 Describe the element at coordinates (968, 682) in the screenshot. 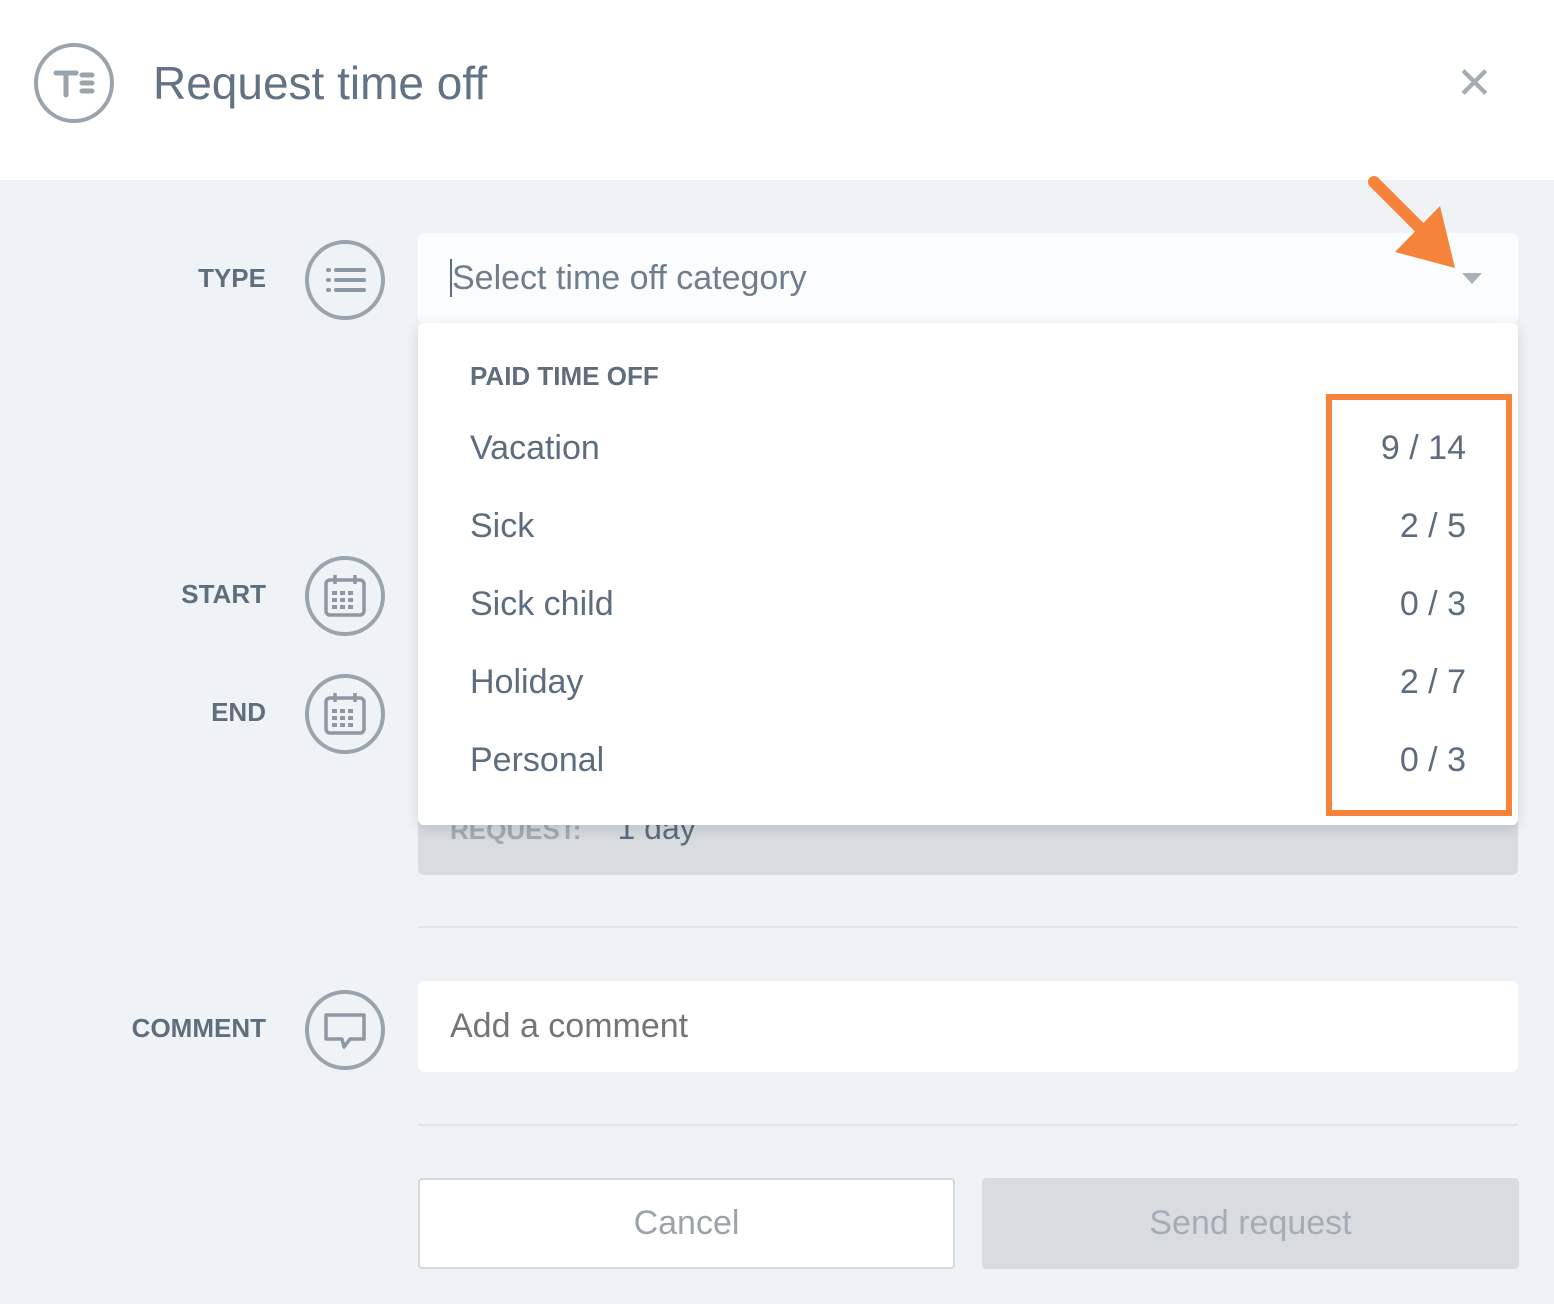

I see `option-holiday: Holiday 2 / 7` at that location.